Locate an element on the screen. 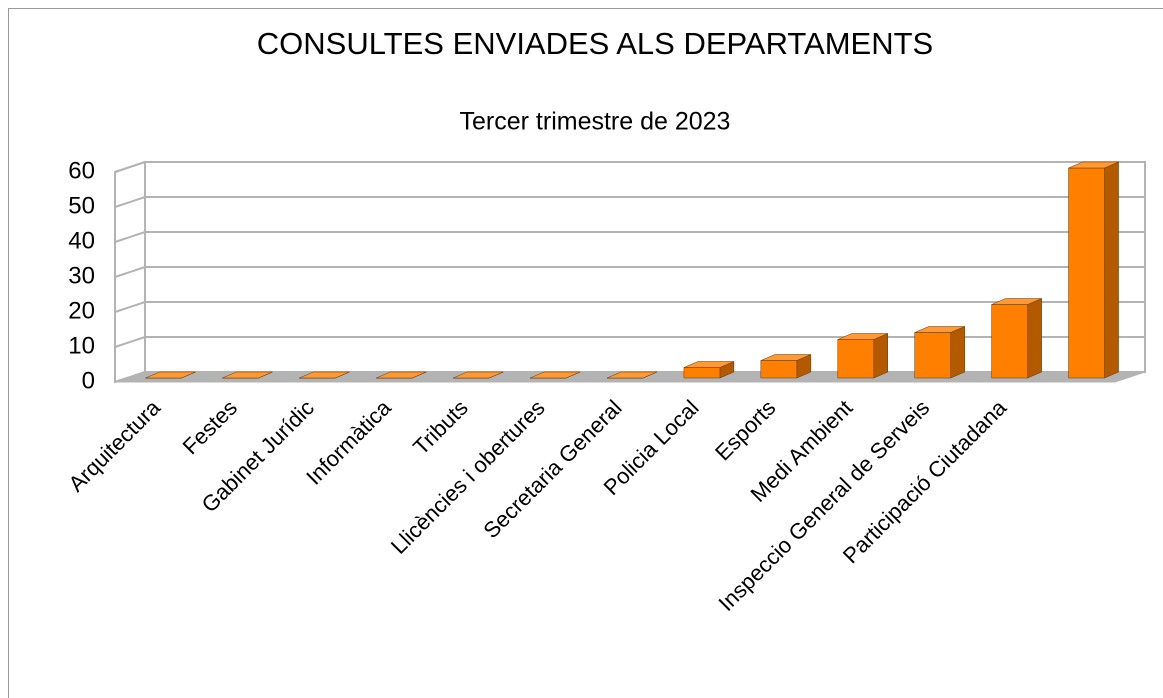 The width and height of the screenshot is (1163, 698). y-tick-label: 50 is located at coordinates (81, 205).